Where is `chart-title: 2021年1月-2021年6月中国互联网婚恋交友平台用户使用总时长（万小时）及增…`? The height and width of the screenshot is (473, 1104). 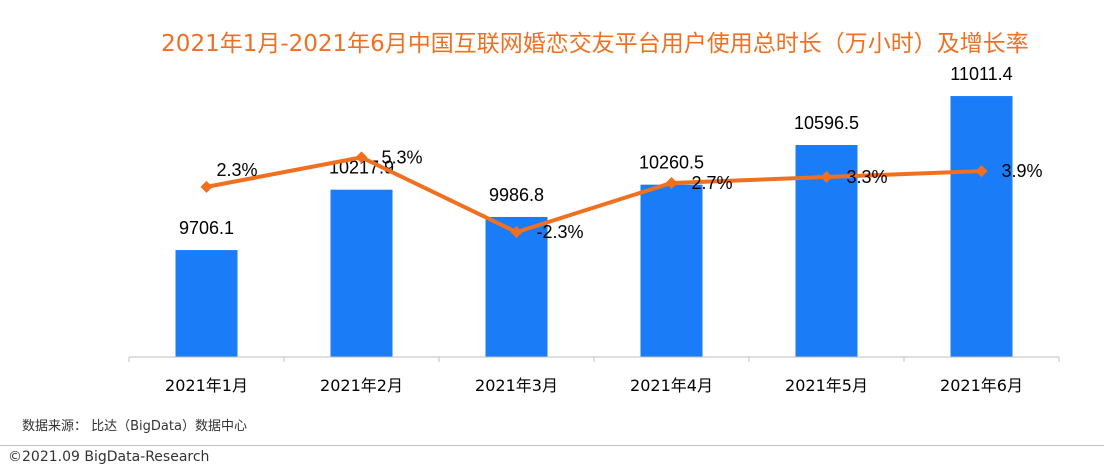 chart-title: 2021年1月-2021年6月中国互联网婚恋交友平台用户使用总时长（万小时）及增… is located at coordinates (595, 44).